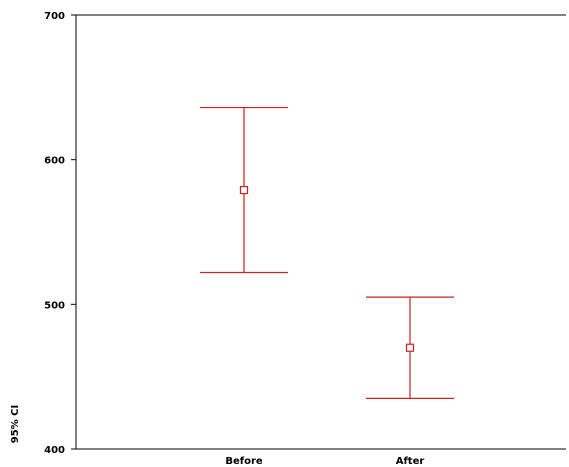  I want to click on error-bar-before, so click(244, 190).